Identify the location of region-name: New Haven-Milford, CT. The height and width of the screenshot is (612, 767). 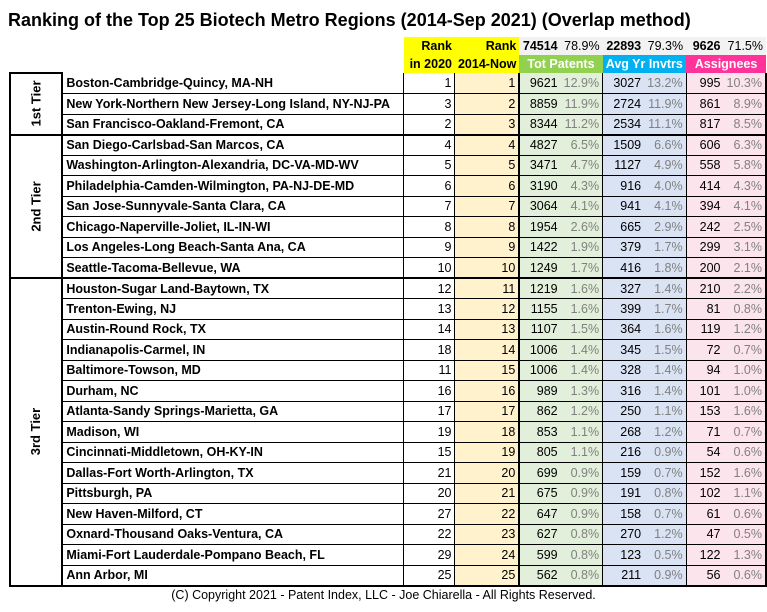
(232, 514).